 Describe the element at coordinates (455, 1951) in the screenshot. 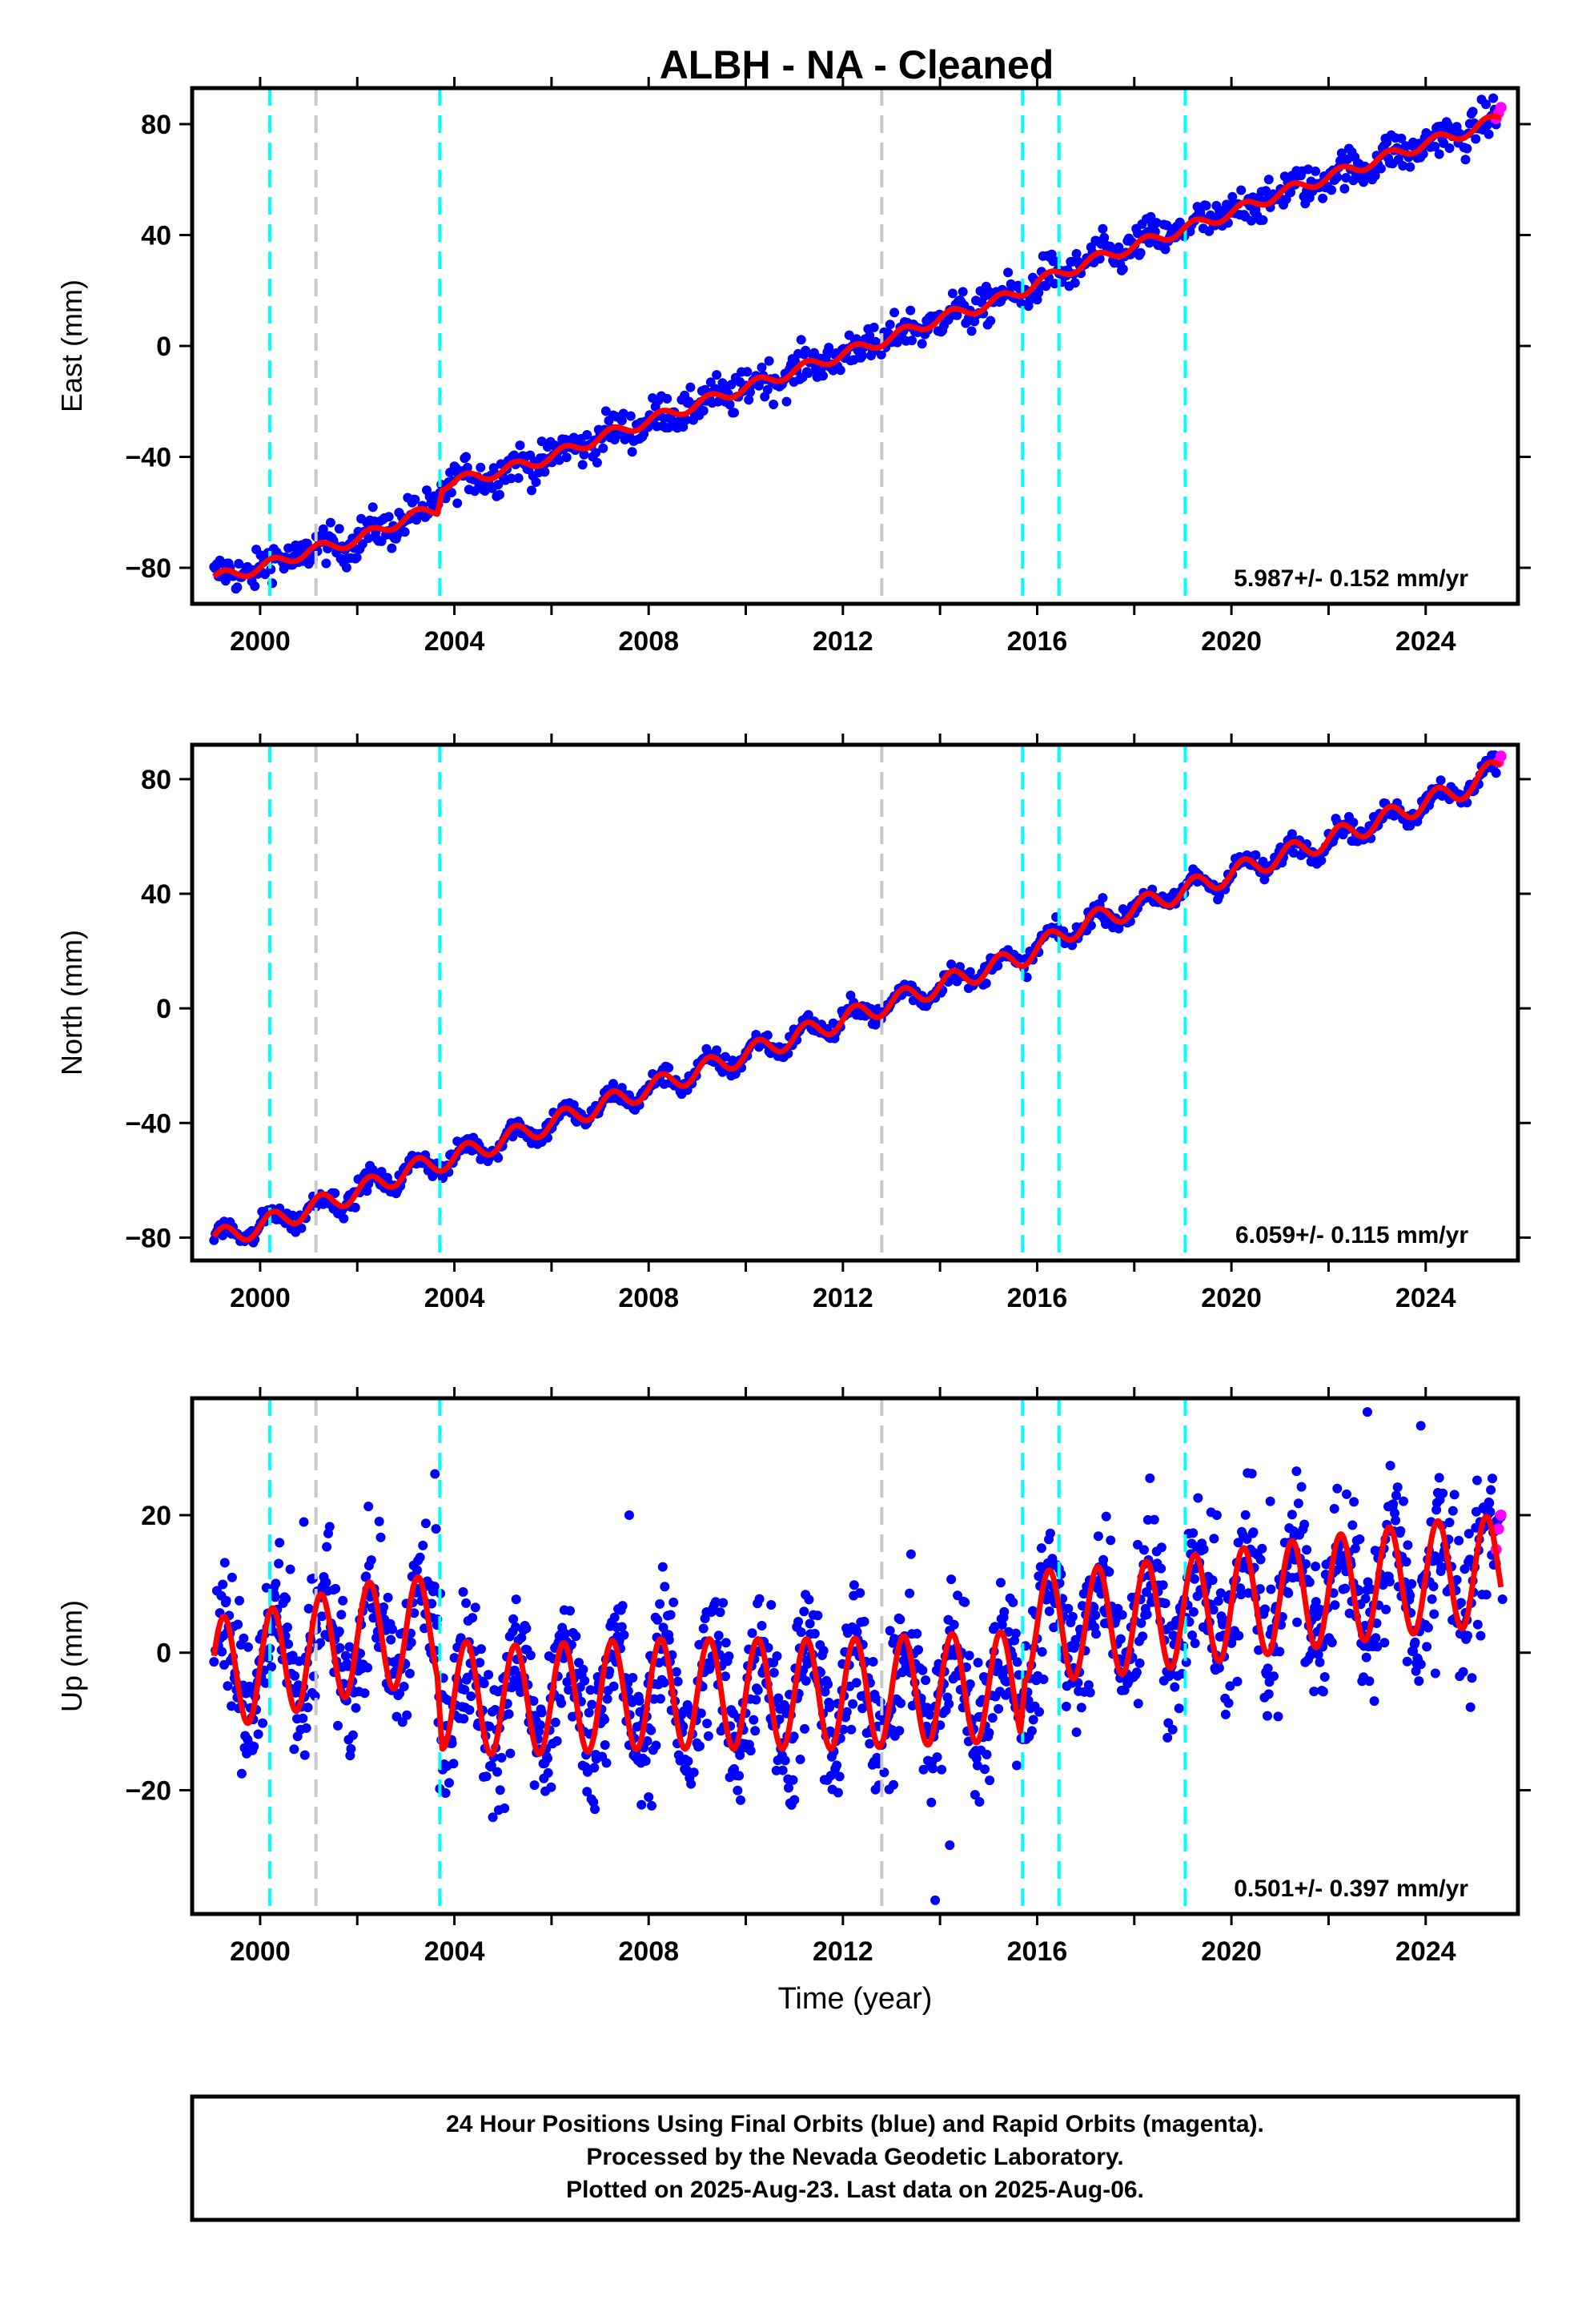

I see `x-tick-label: 2004` at that location.